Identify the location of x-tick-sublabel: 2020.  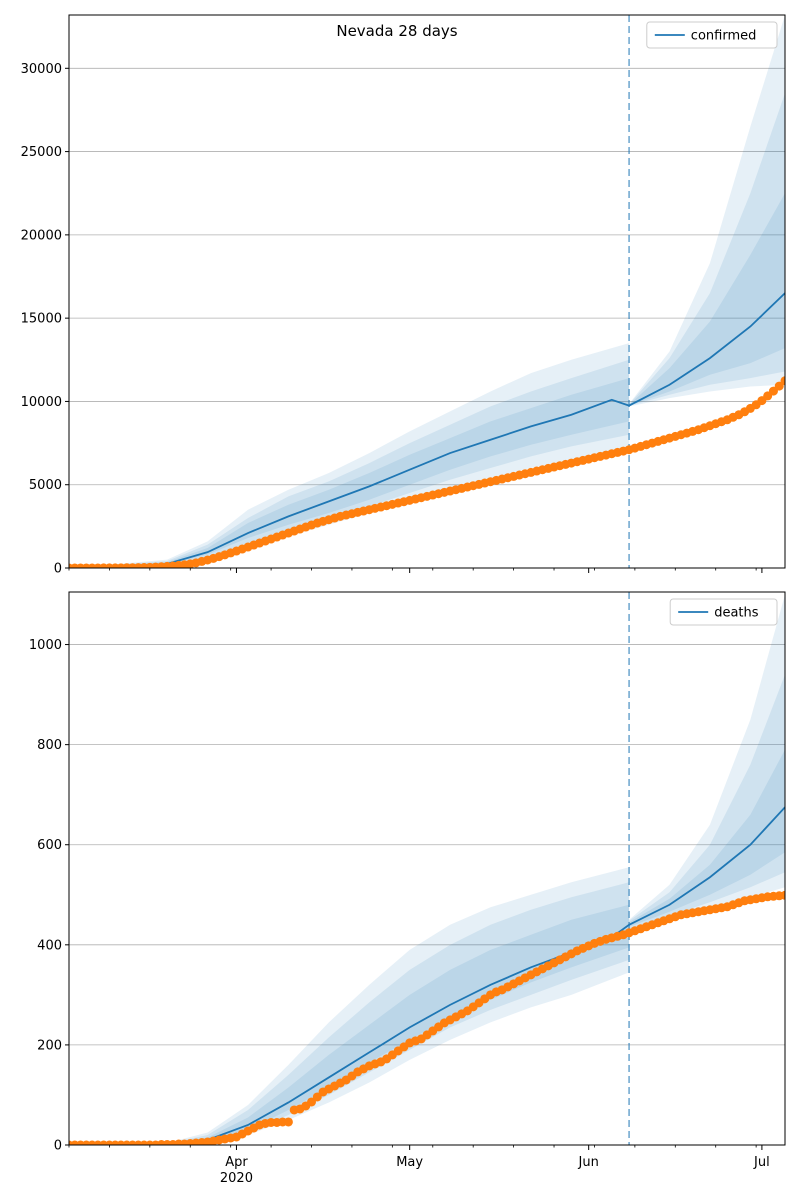
(236, 1178).